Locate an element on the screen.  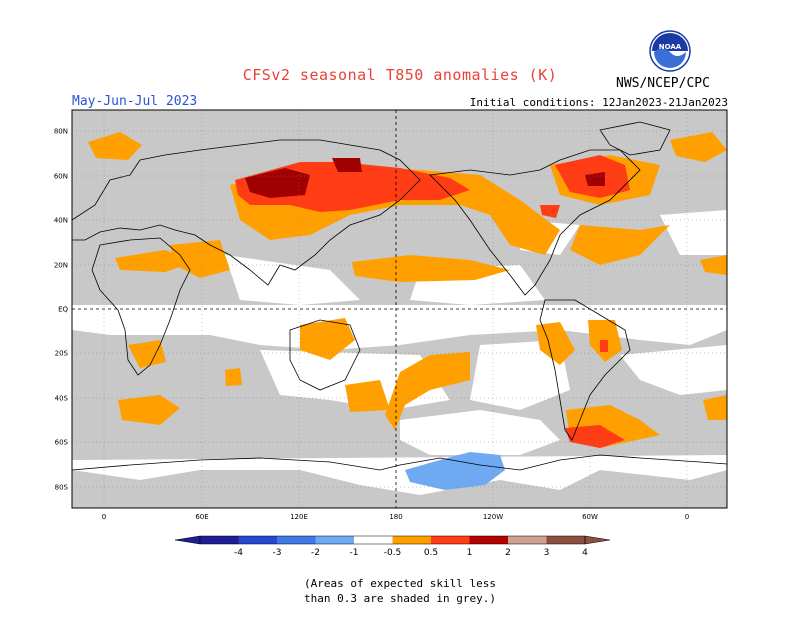
colorbar-label: -2 is located at coordinates (315, 553).